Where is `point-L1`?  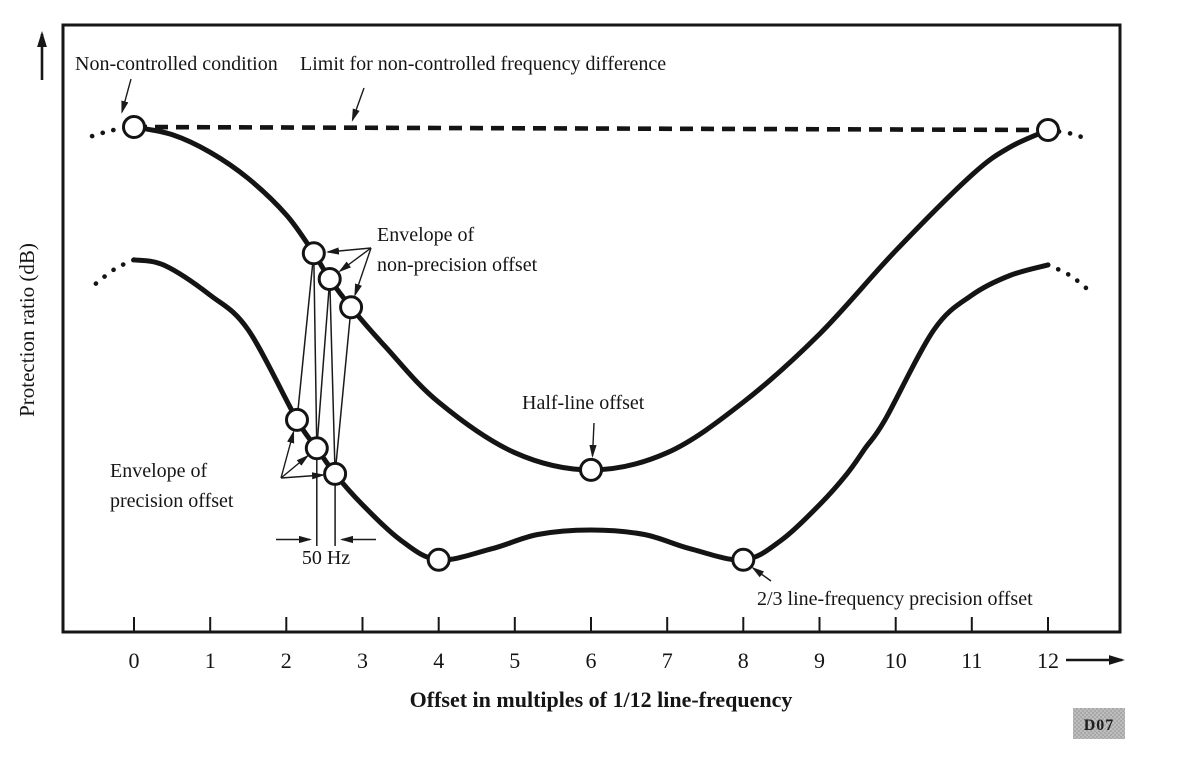 point-L1 is located at coordinates (297, 419).